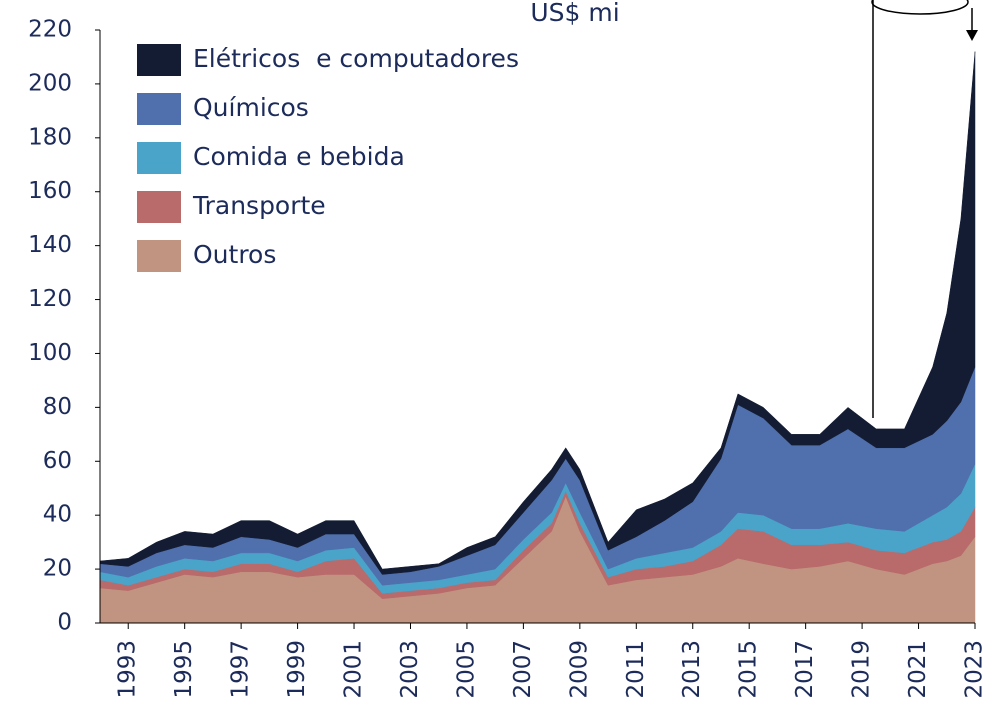  What do you see at coordinates (410, 669) in the screenshot?
I see `x-tick-label: 2003` at bounding box center [410, 669].